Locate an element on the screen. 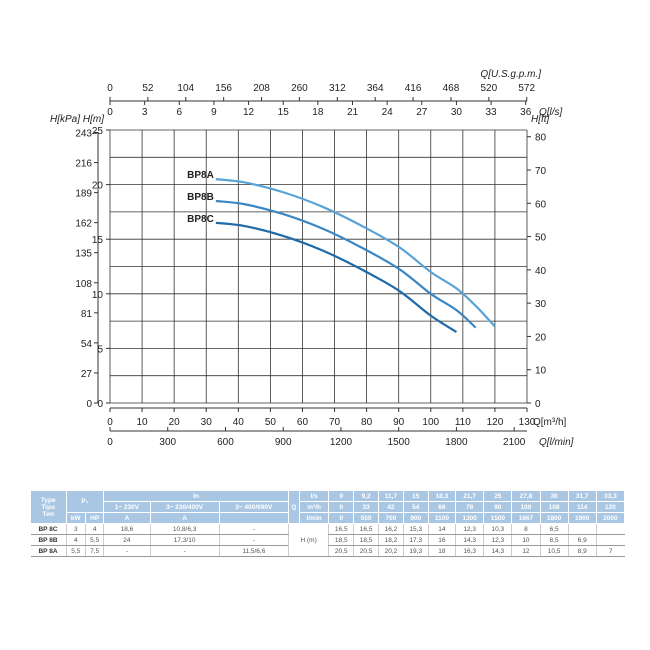 This screenshot has width=650, height=650. lmin-value: 1667 is located at coordinates (526, 518).